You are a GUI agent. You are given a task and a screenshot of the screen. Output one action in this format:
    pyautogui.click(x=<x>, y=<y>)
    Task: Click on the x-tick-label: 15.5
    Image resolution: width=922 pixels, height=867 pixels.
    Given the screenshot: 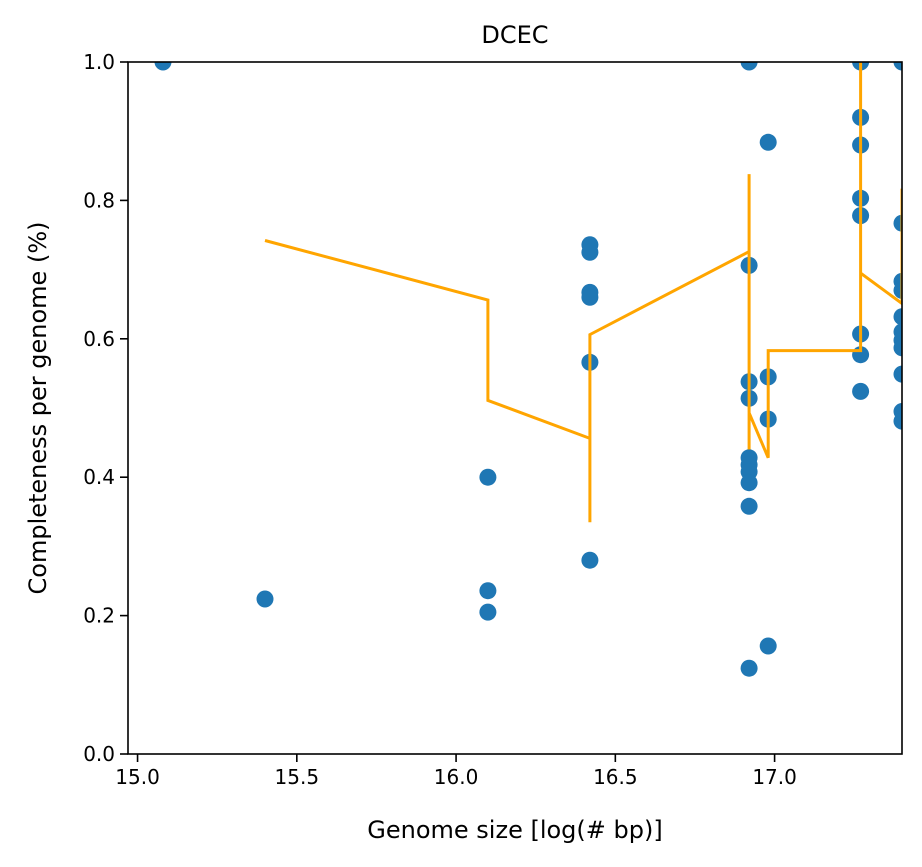 What is the action you would take?
    pyautogui.click(x=297, y=777)
    